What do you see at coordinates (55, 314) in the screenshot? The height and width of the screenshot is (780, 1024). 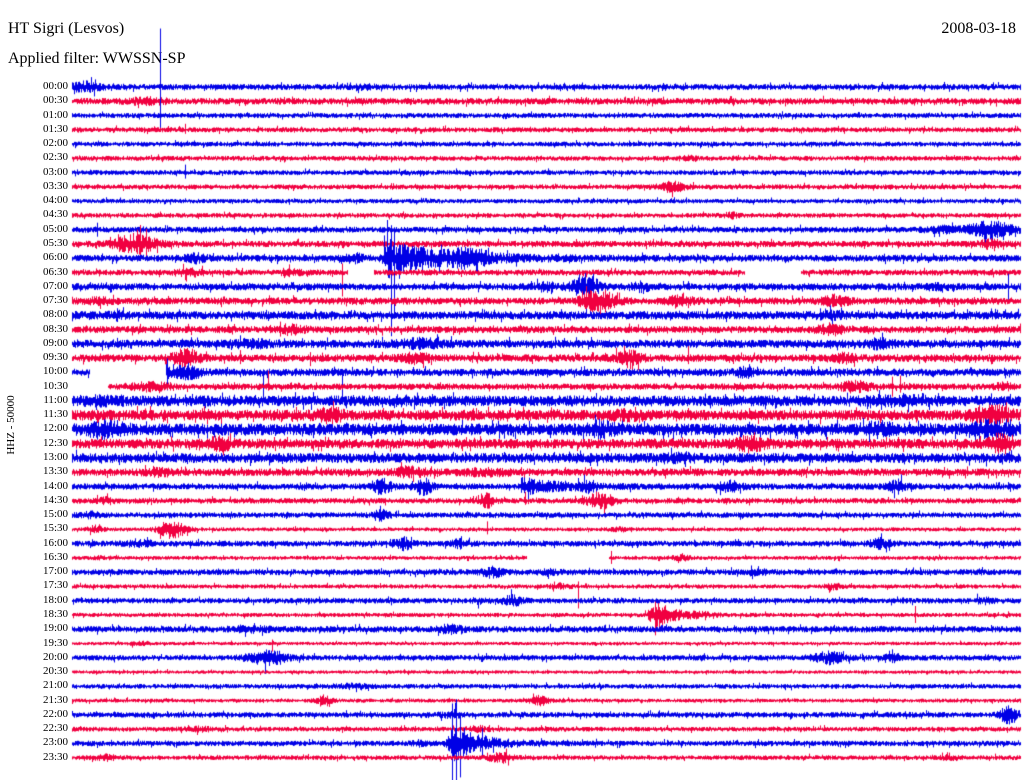 I see `trace-time-label: 08:00` at bounding box center [55, 314].